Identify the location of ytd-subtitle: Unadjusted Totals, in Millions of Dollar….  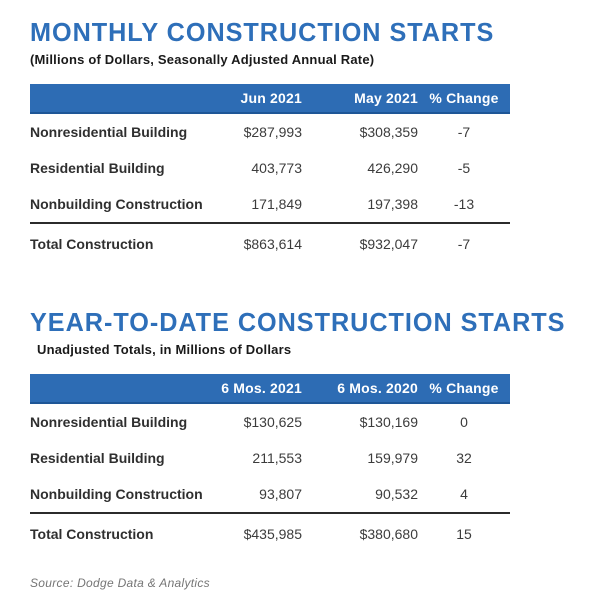
(164, 350).